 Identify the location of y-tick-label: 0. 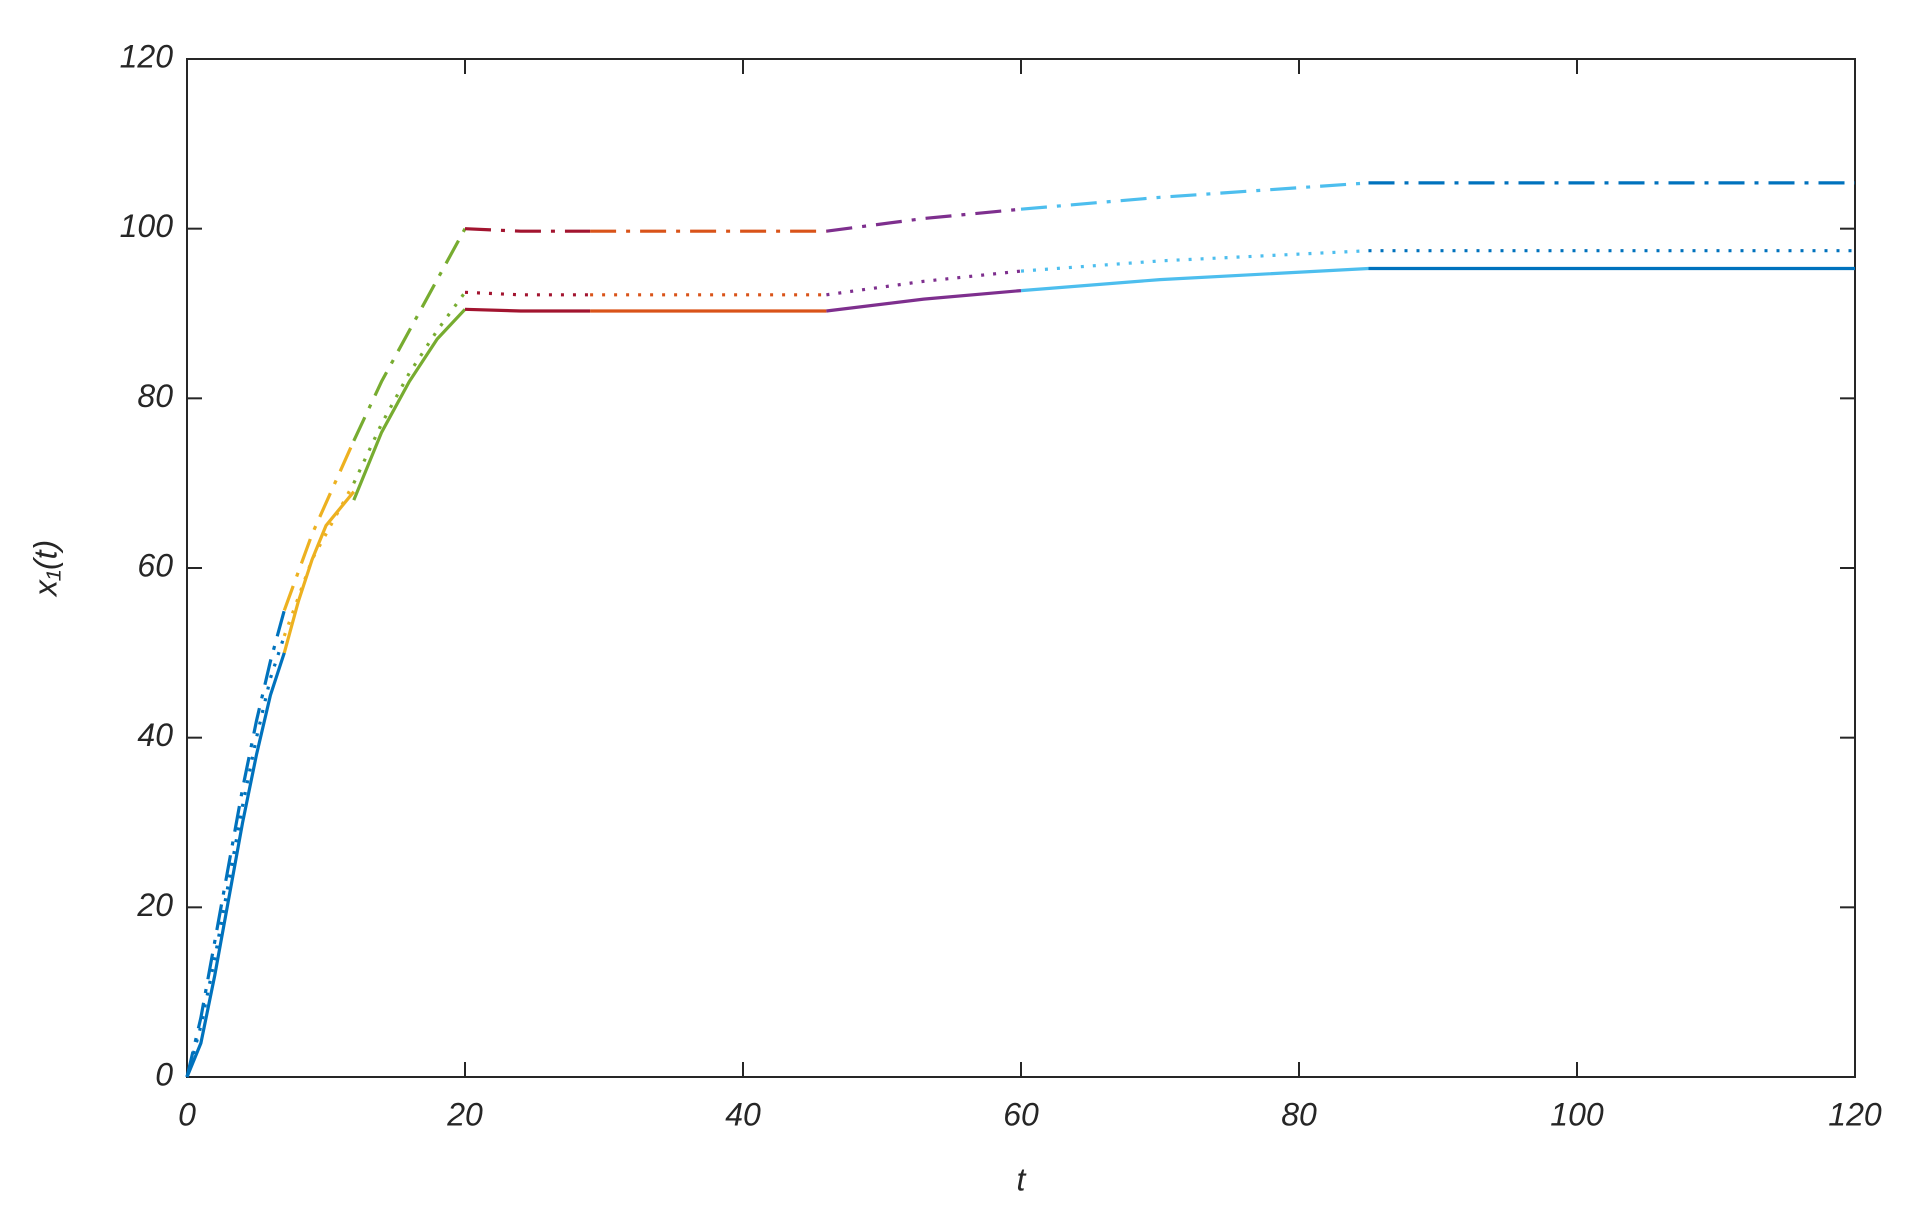
(164, 1074).